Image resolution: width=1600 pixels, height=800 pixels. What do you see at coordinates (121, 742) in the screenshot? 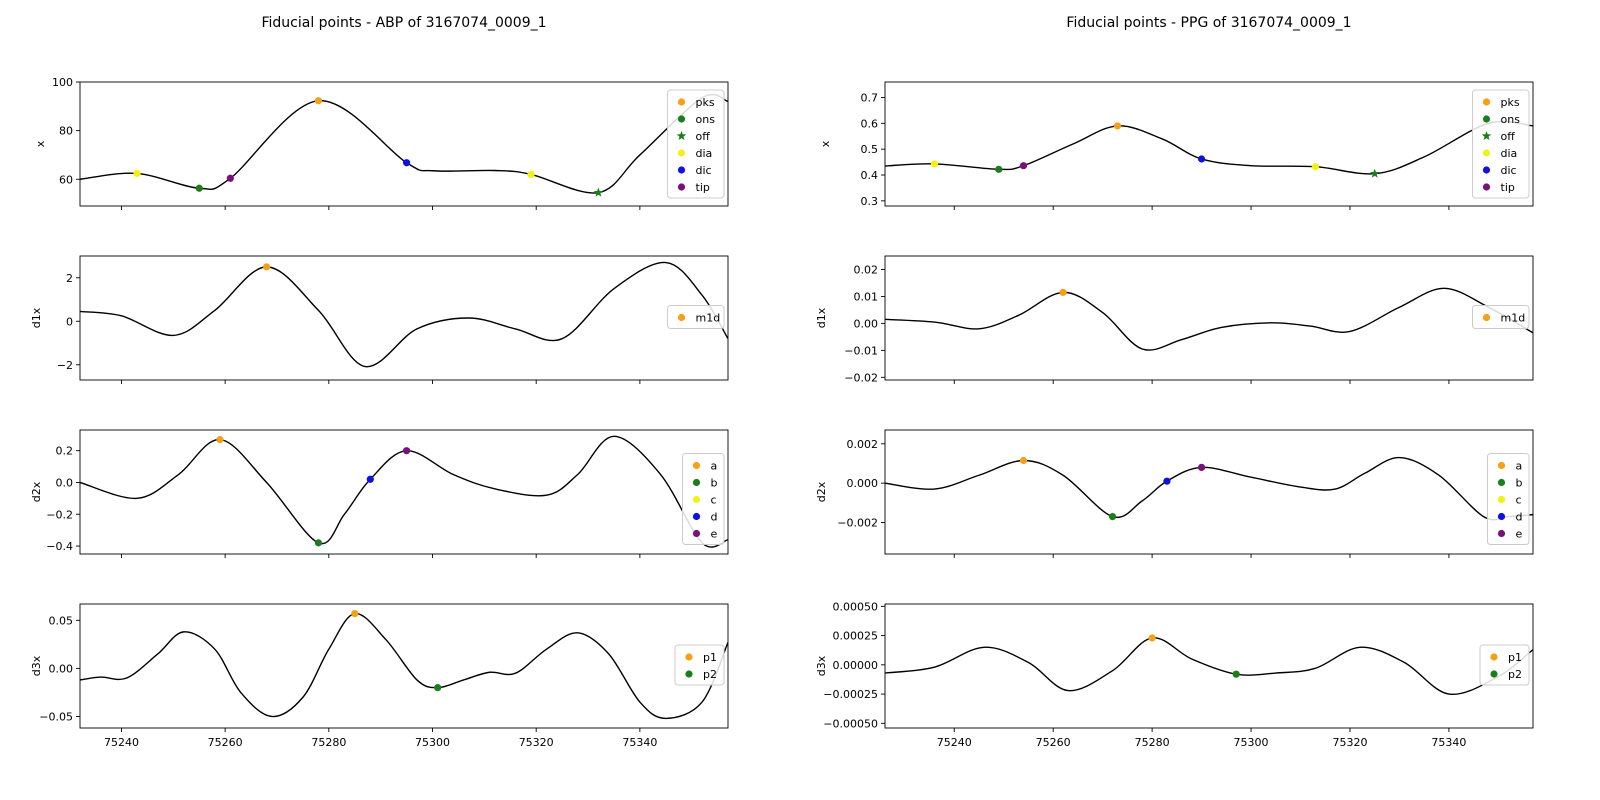
I see `x-tick-label: 75240` at bounding box center [121, 742].